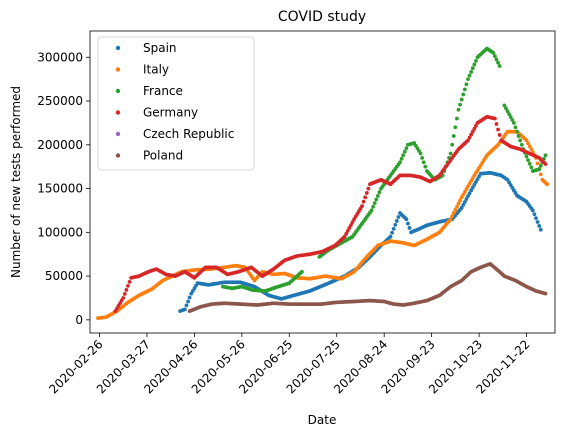 The height and width of the screenshot is (438, 567). What do you see at coordinates (156, 70) in the screenshot?
I see `legend-label: Italy` at bounding box center [156, 70].